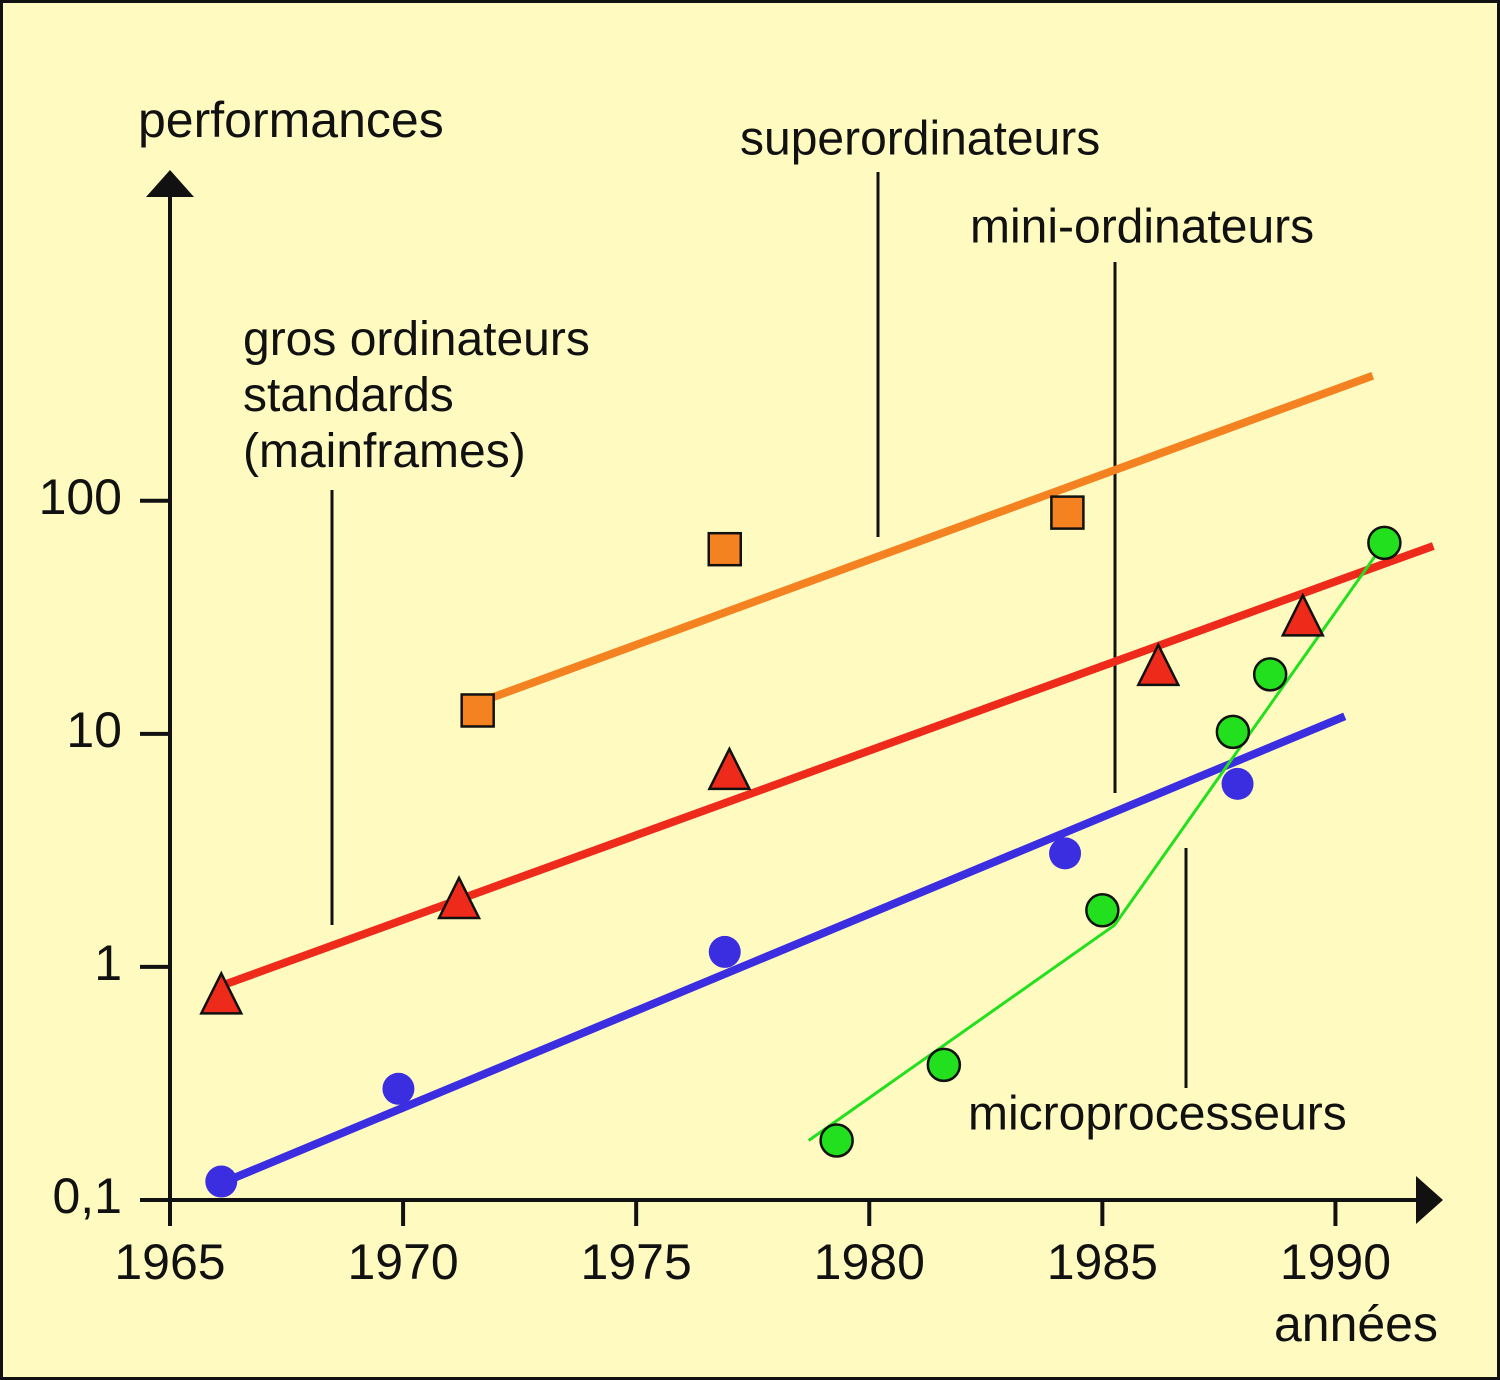 This screenshot has height=1380, width=1500. Describe the element at coordinates (80, 497) in the screenshot. I see `y-tick-label: 100` at that location.